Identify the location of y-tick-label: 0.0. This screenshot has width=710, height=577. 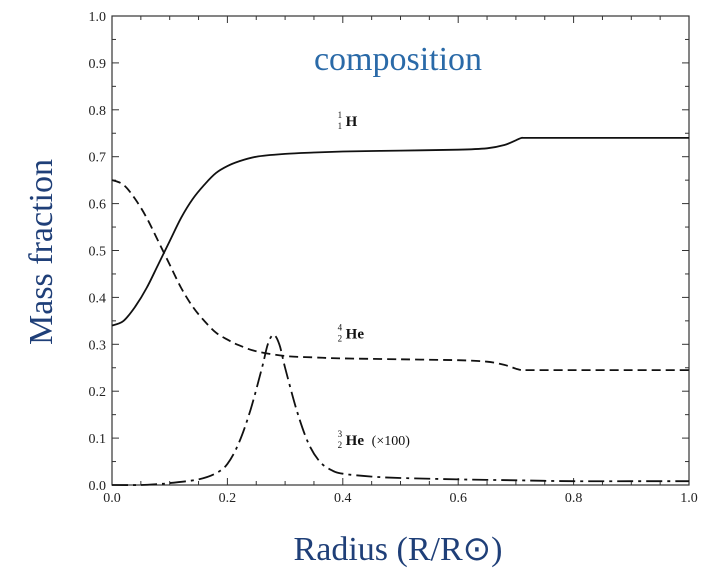
(98, 486).